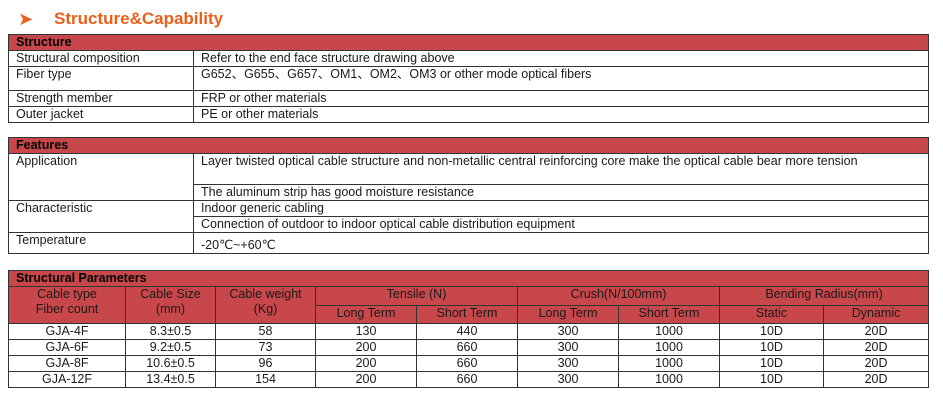 The height and width of the screenshot is (404, 943). I want to click on table-row: Strength member FRP or other materials, so click(469, 98).